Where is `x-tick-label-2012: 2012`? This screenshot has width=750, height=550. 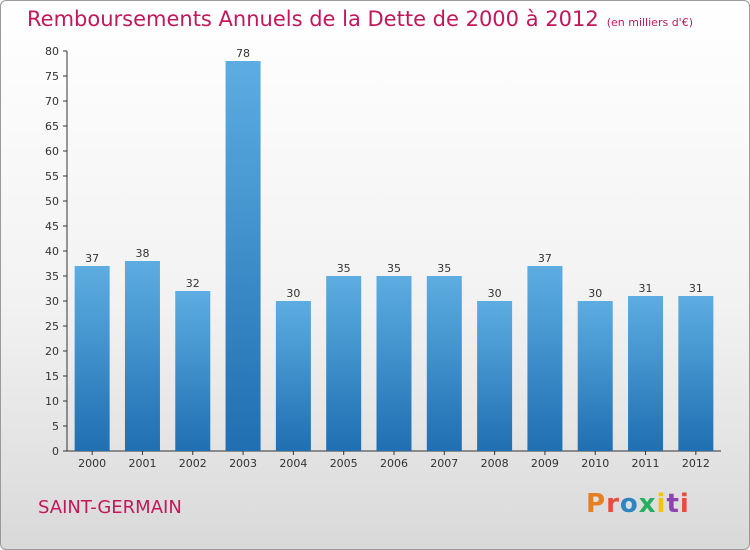
x-tick-label-2012: 2012 is located at coordinates (696, 463).